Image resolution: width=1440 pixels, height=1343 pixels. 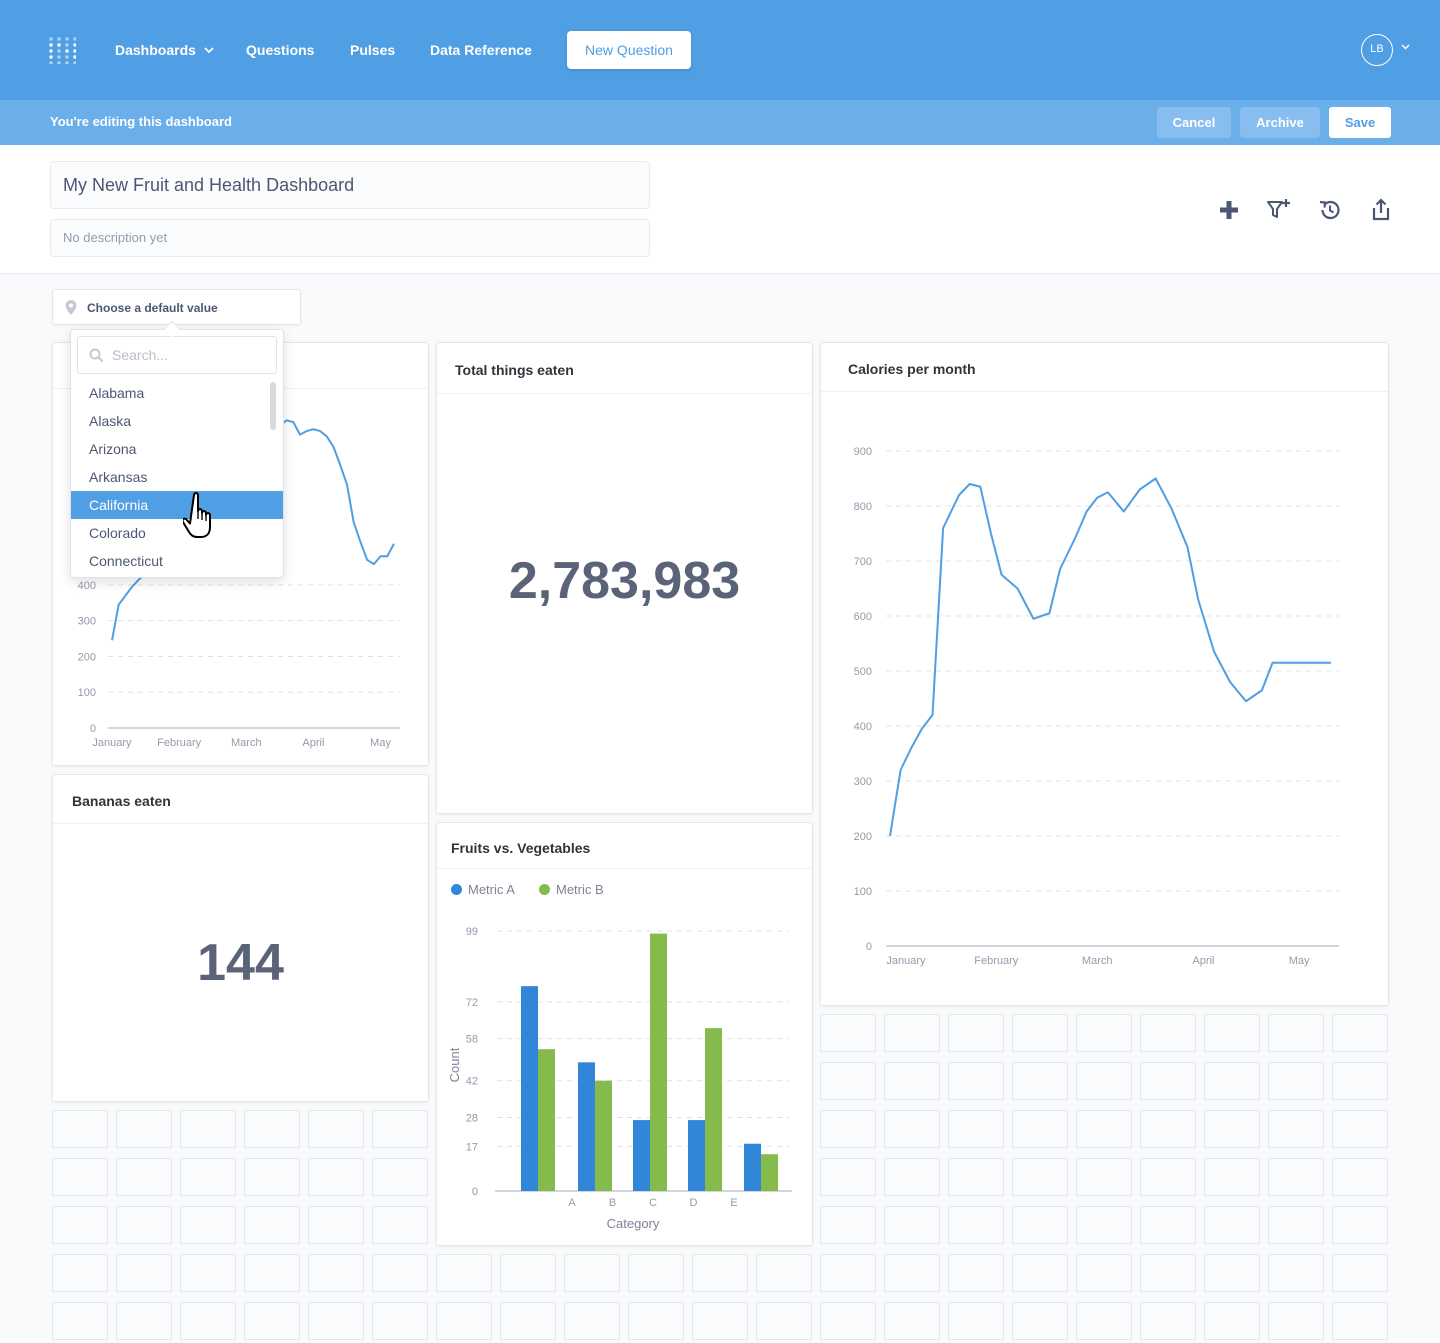 I want to click on dropdown-option: Alaska, so click(x=110, y=421).